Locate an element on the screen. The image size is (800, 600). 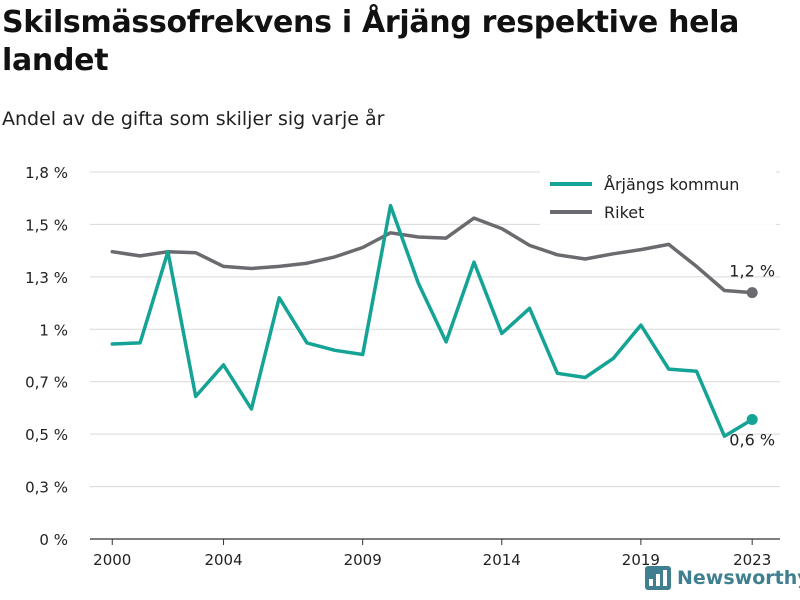
y-tick-label: 1,8 % is located at coordinates (46, 173).